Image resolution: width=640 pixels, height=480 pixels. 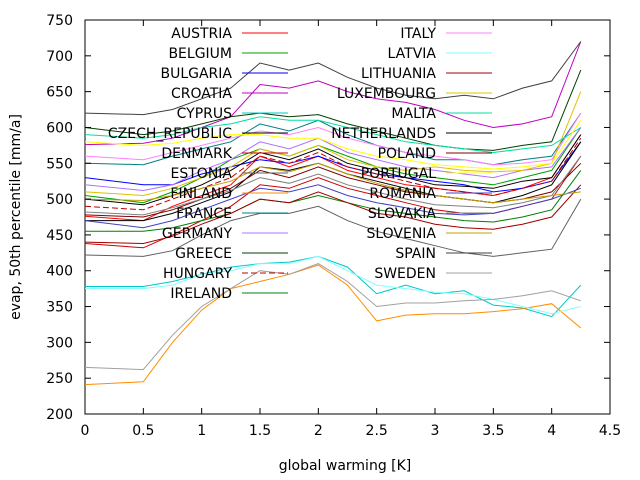 I want to click on series-line-slovenia, so click(x=332, y=183).